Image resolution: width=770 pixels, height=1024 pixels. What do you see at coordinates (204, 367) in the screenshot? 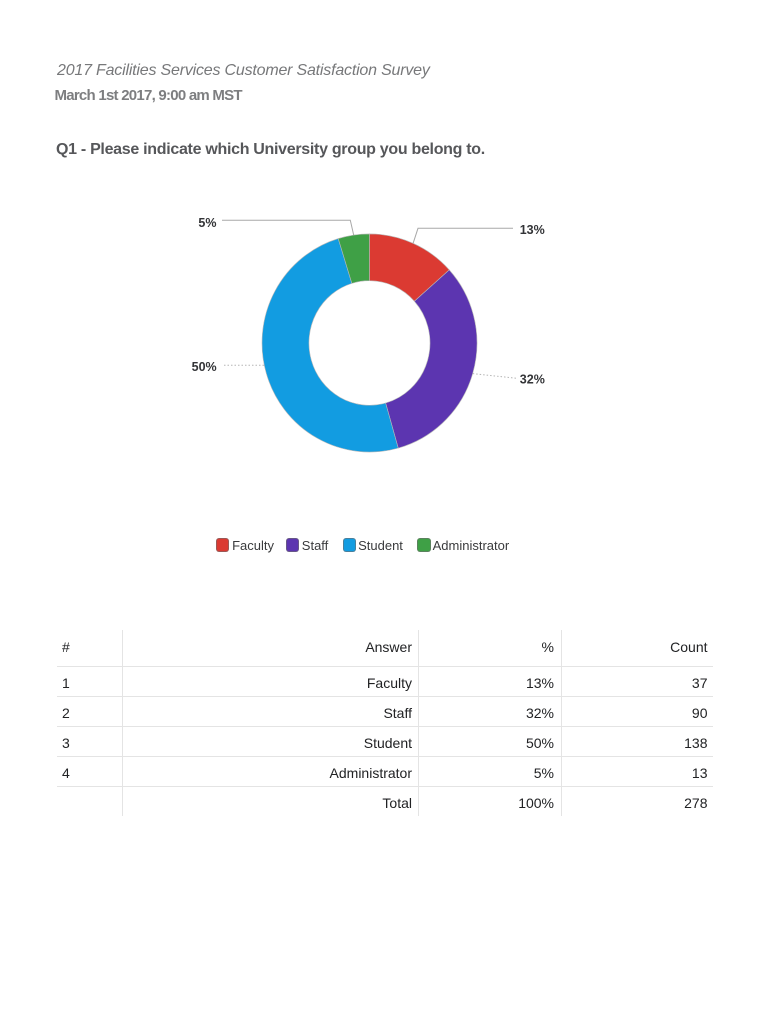
I see `svg-text: 50%` at bounding box center [204, 367].